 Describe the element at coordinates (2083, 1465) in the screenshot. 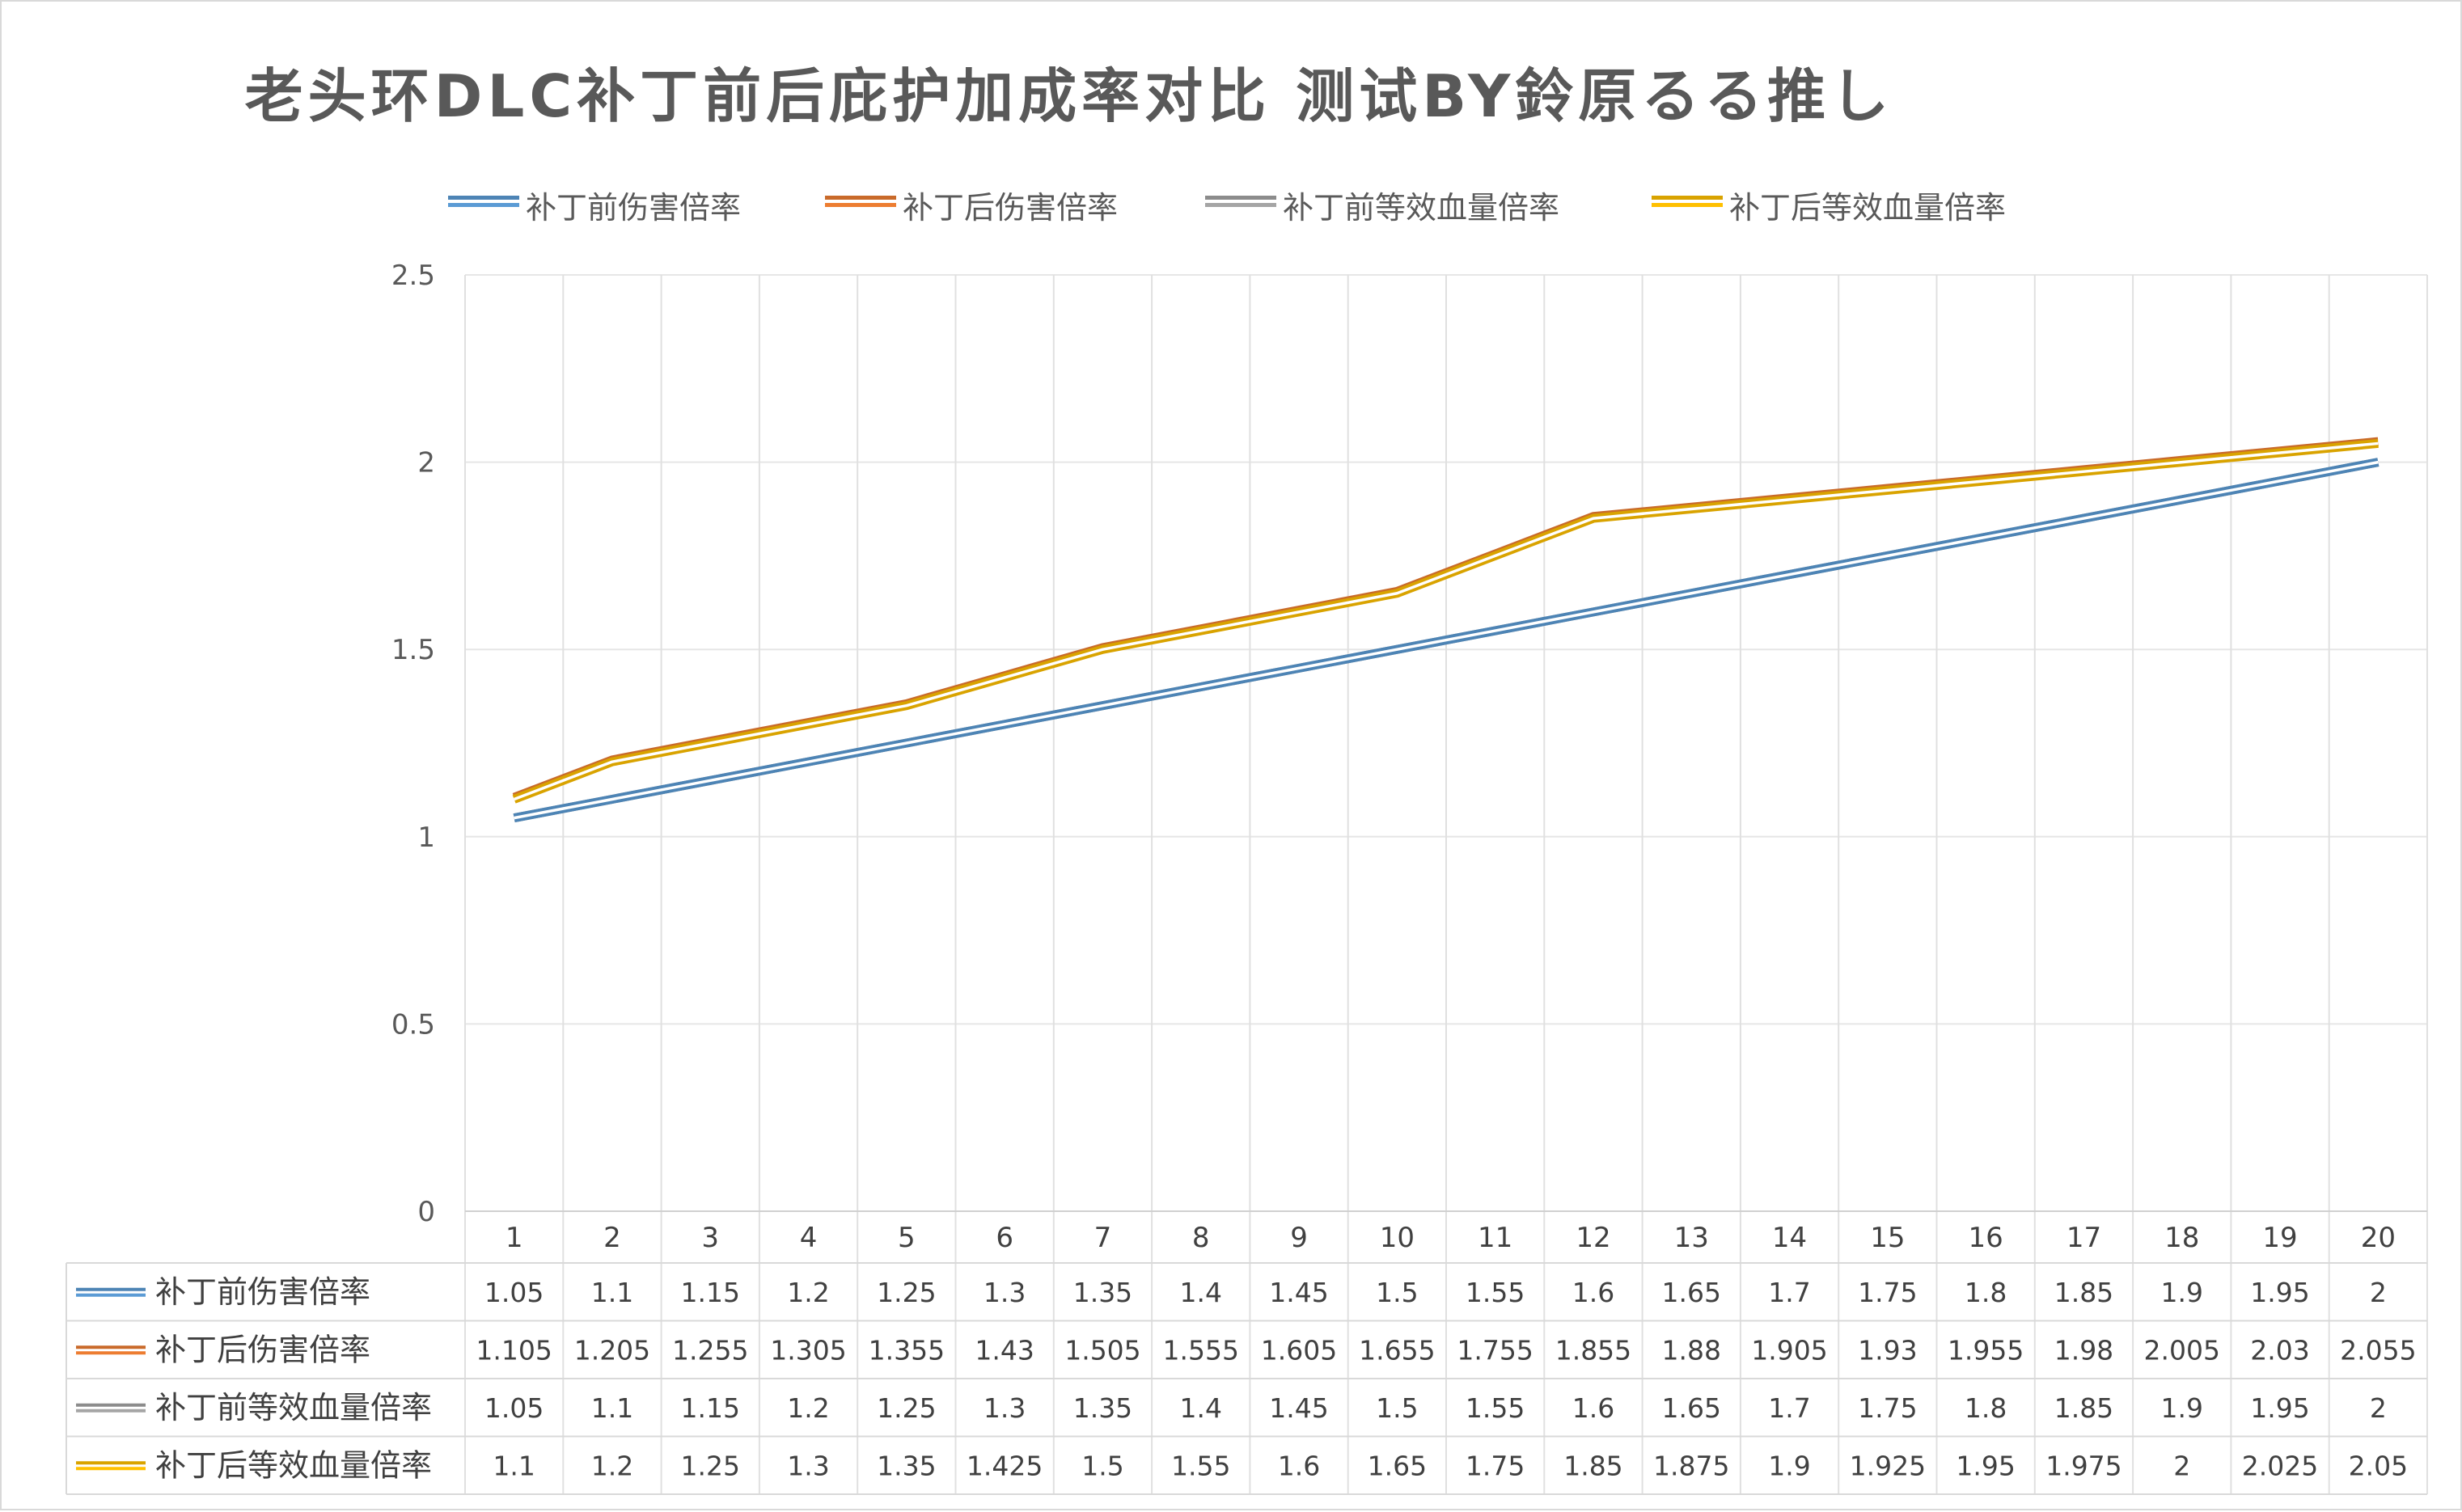

I see `table-cell-value: 1.975` at that location.